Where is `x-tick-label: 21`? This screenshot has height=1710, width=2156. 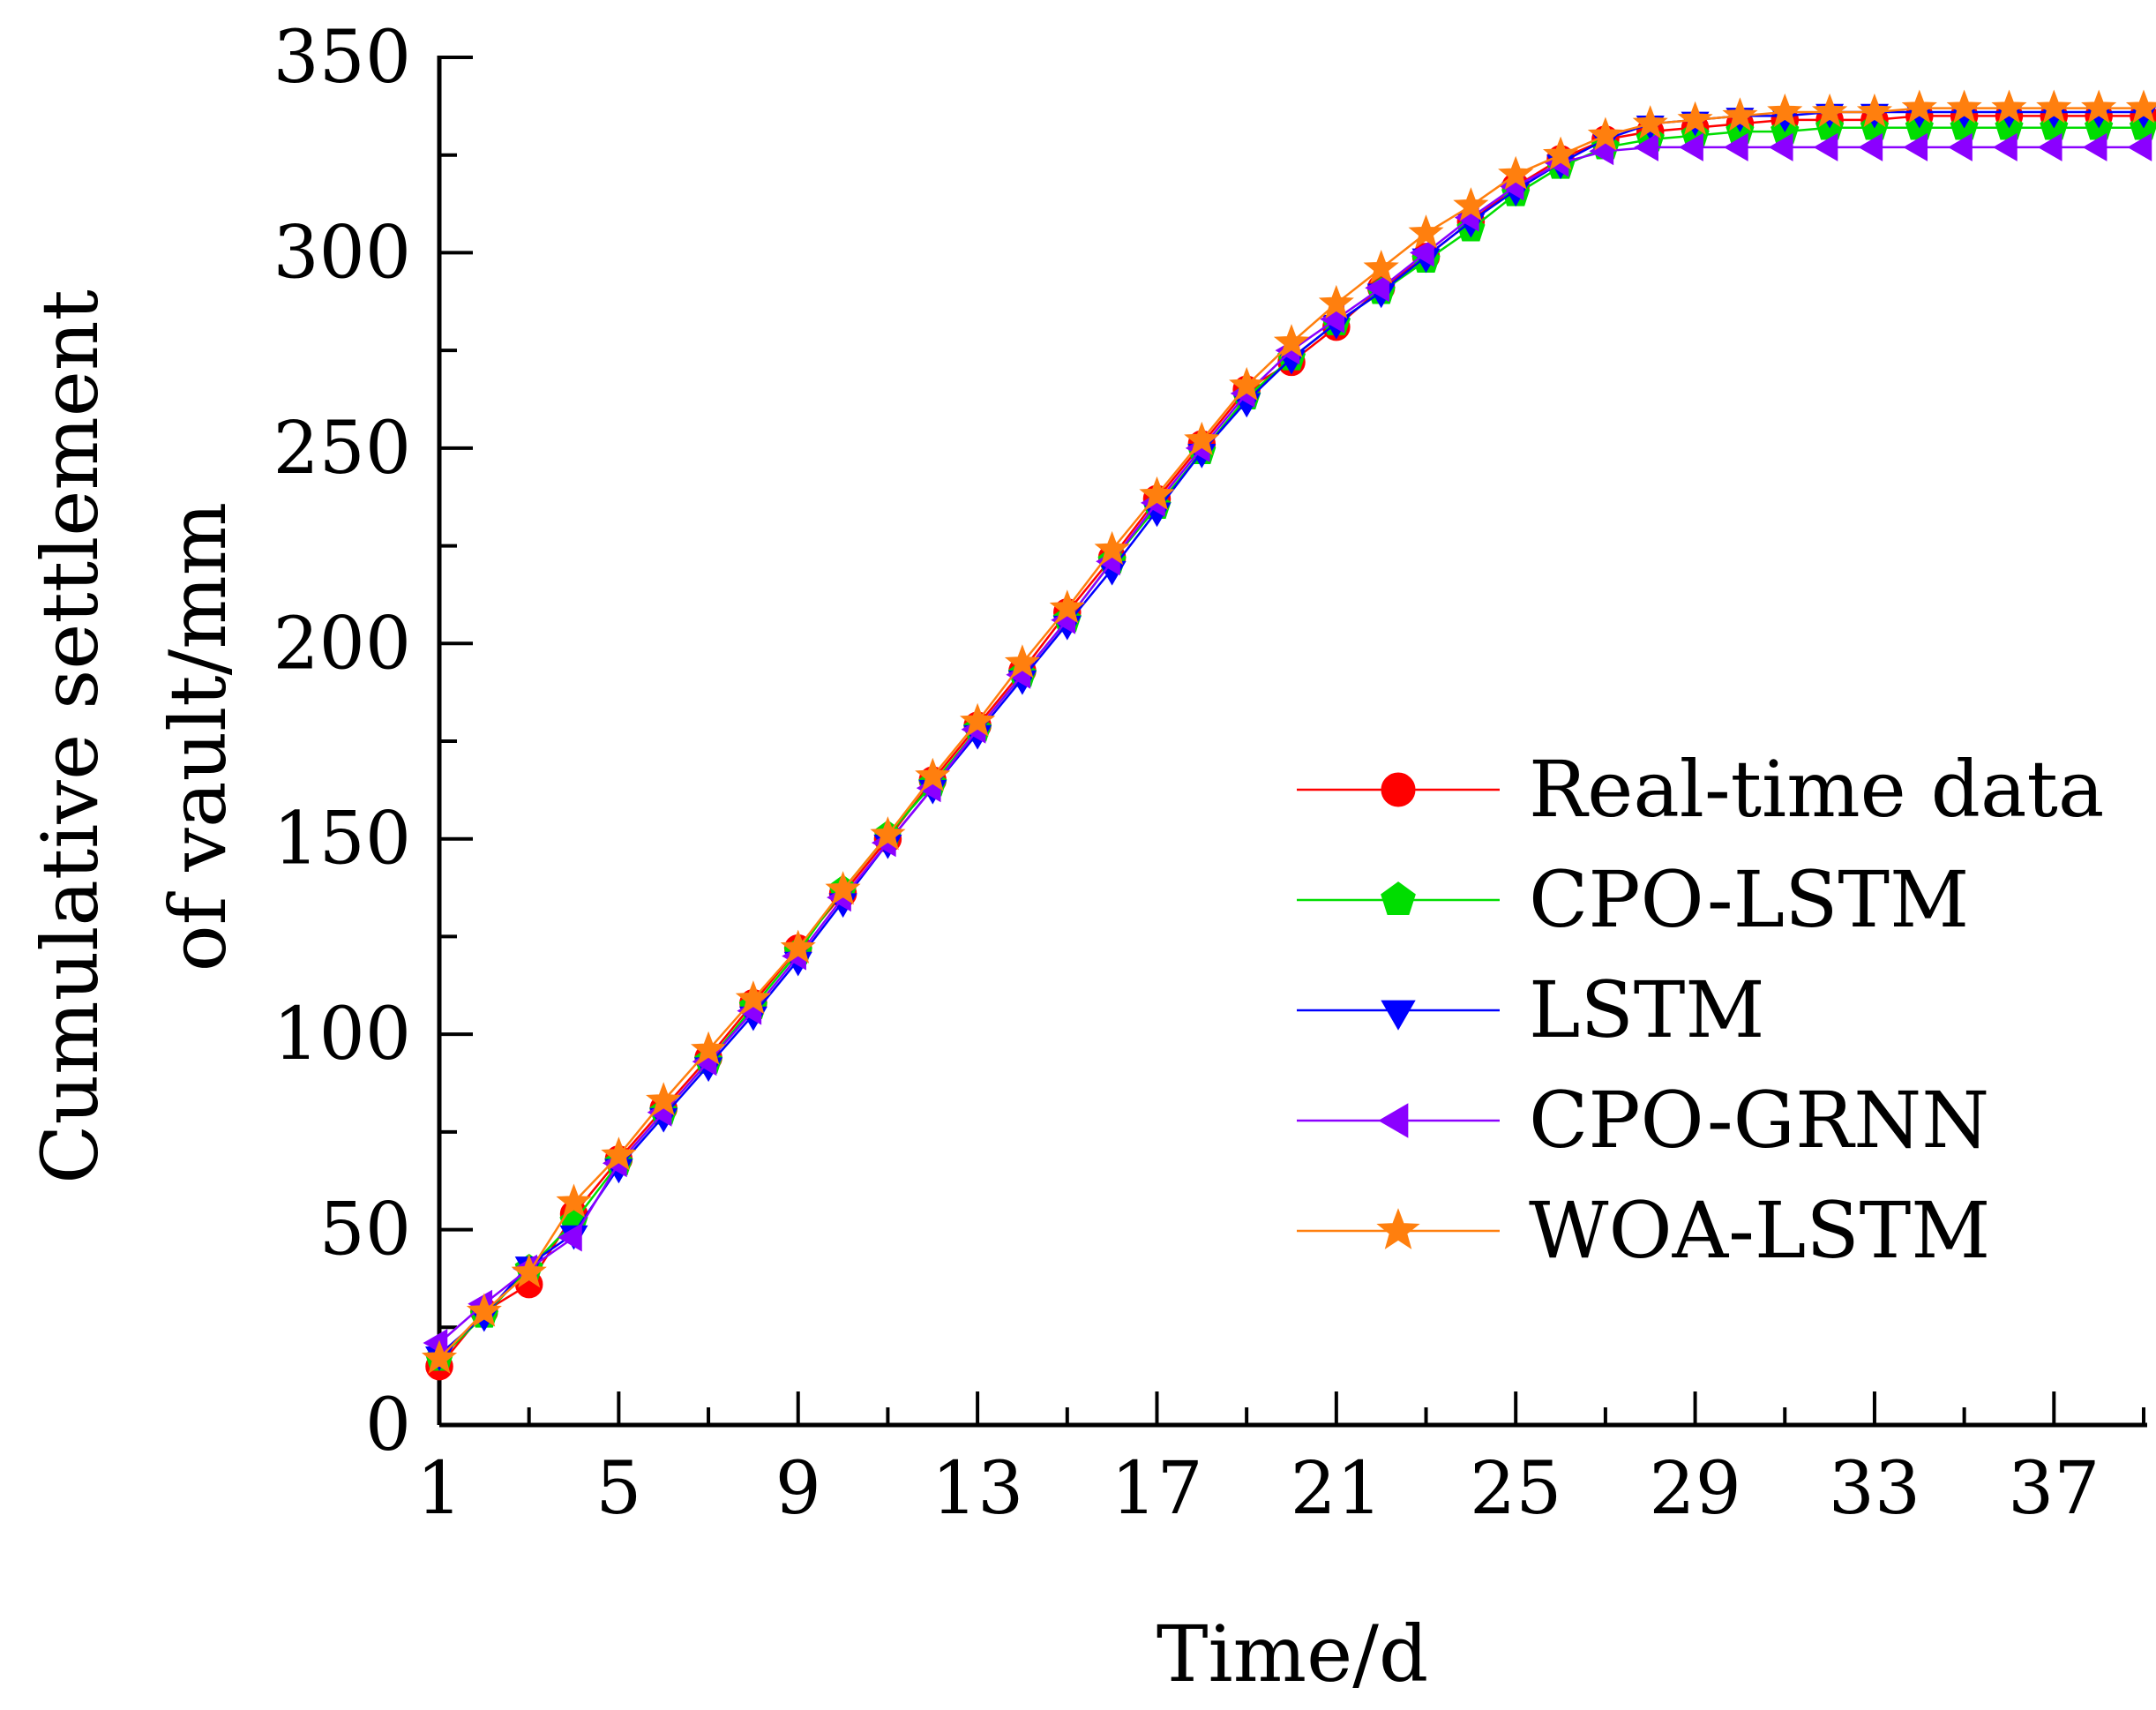 x-tick-label: 21 is located at coordinates (1336, 1489).